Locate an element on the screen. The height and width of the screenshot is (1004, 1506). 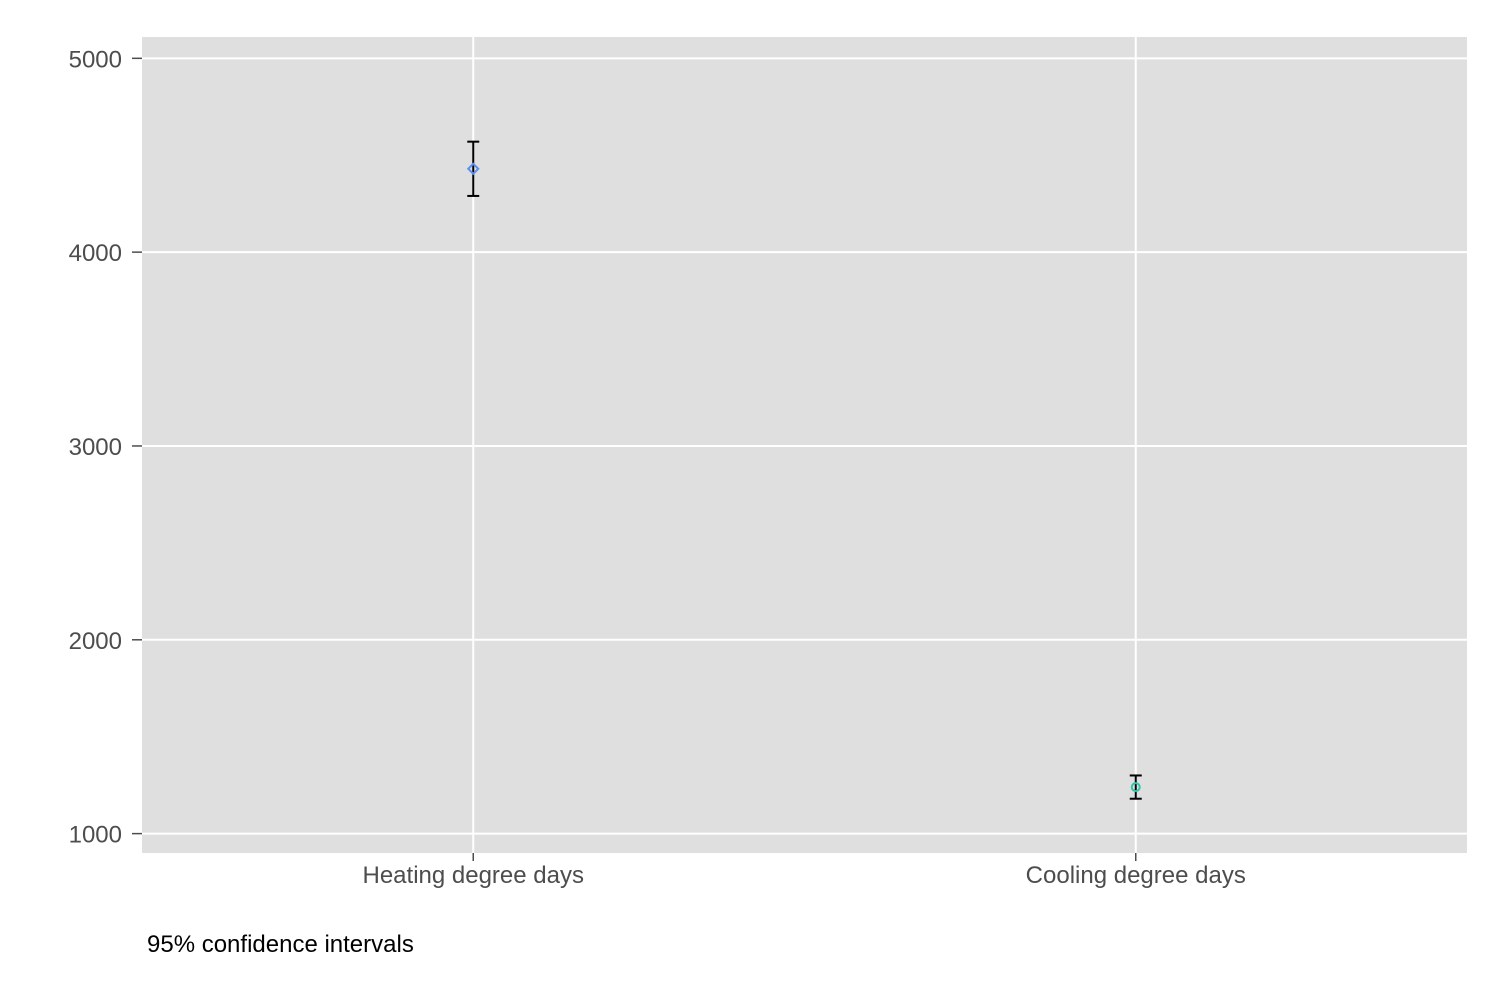
y-tick-label: 4000 is located at coordinates (95, 253).